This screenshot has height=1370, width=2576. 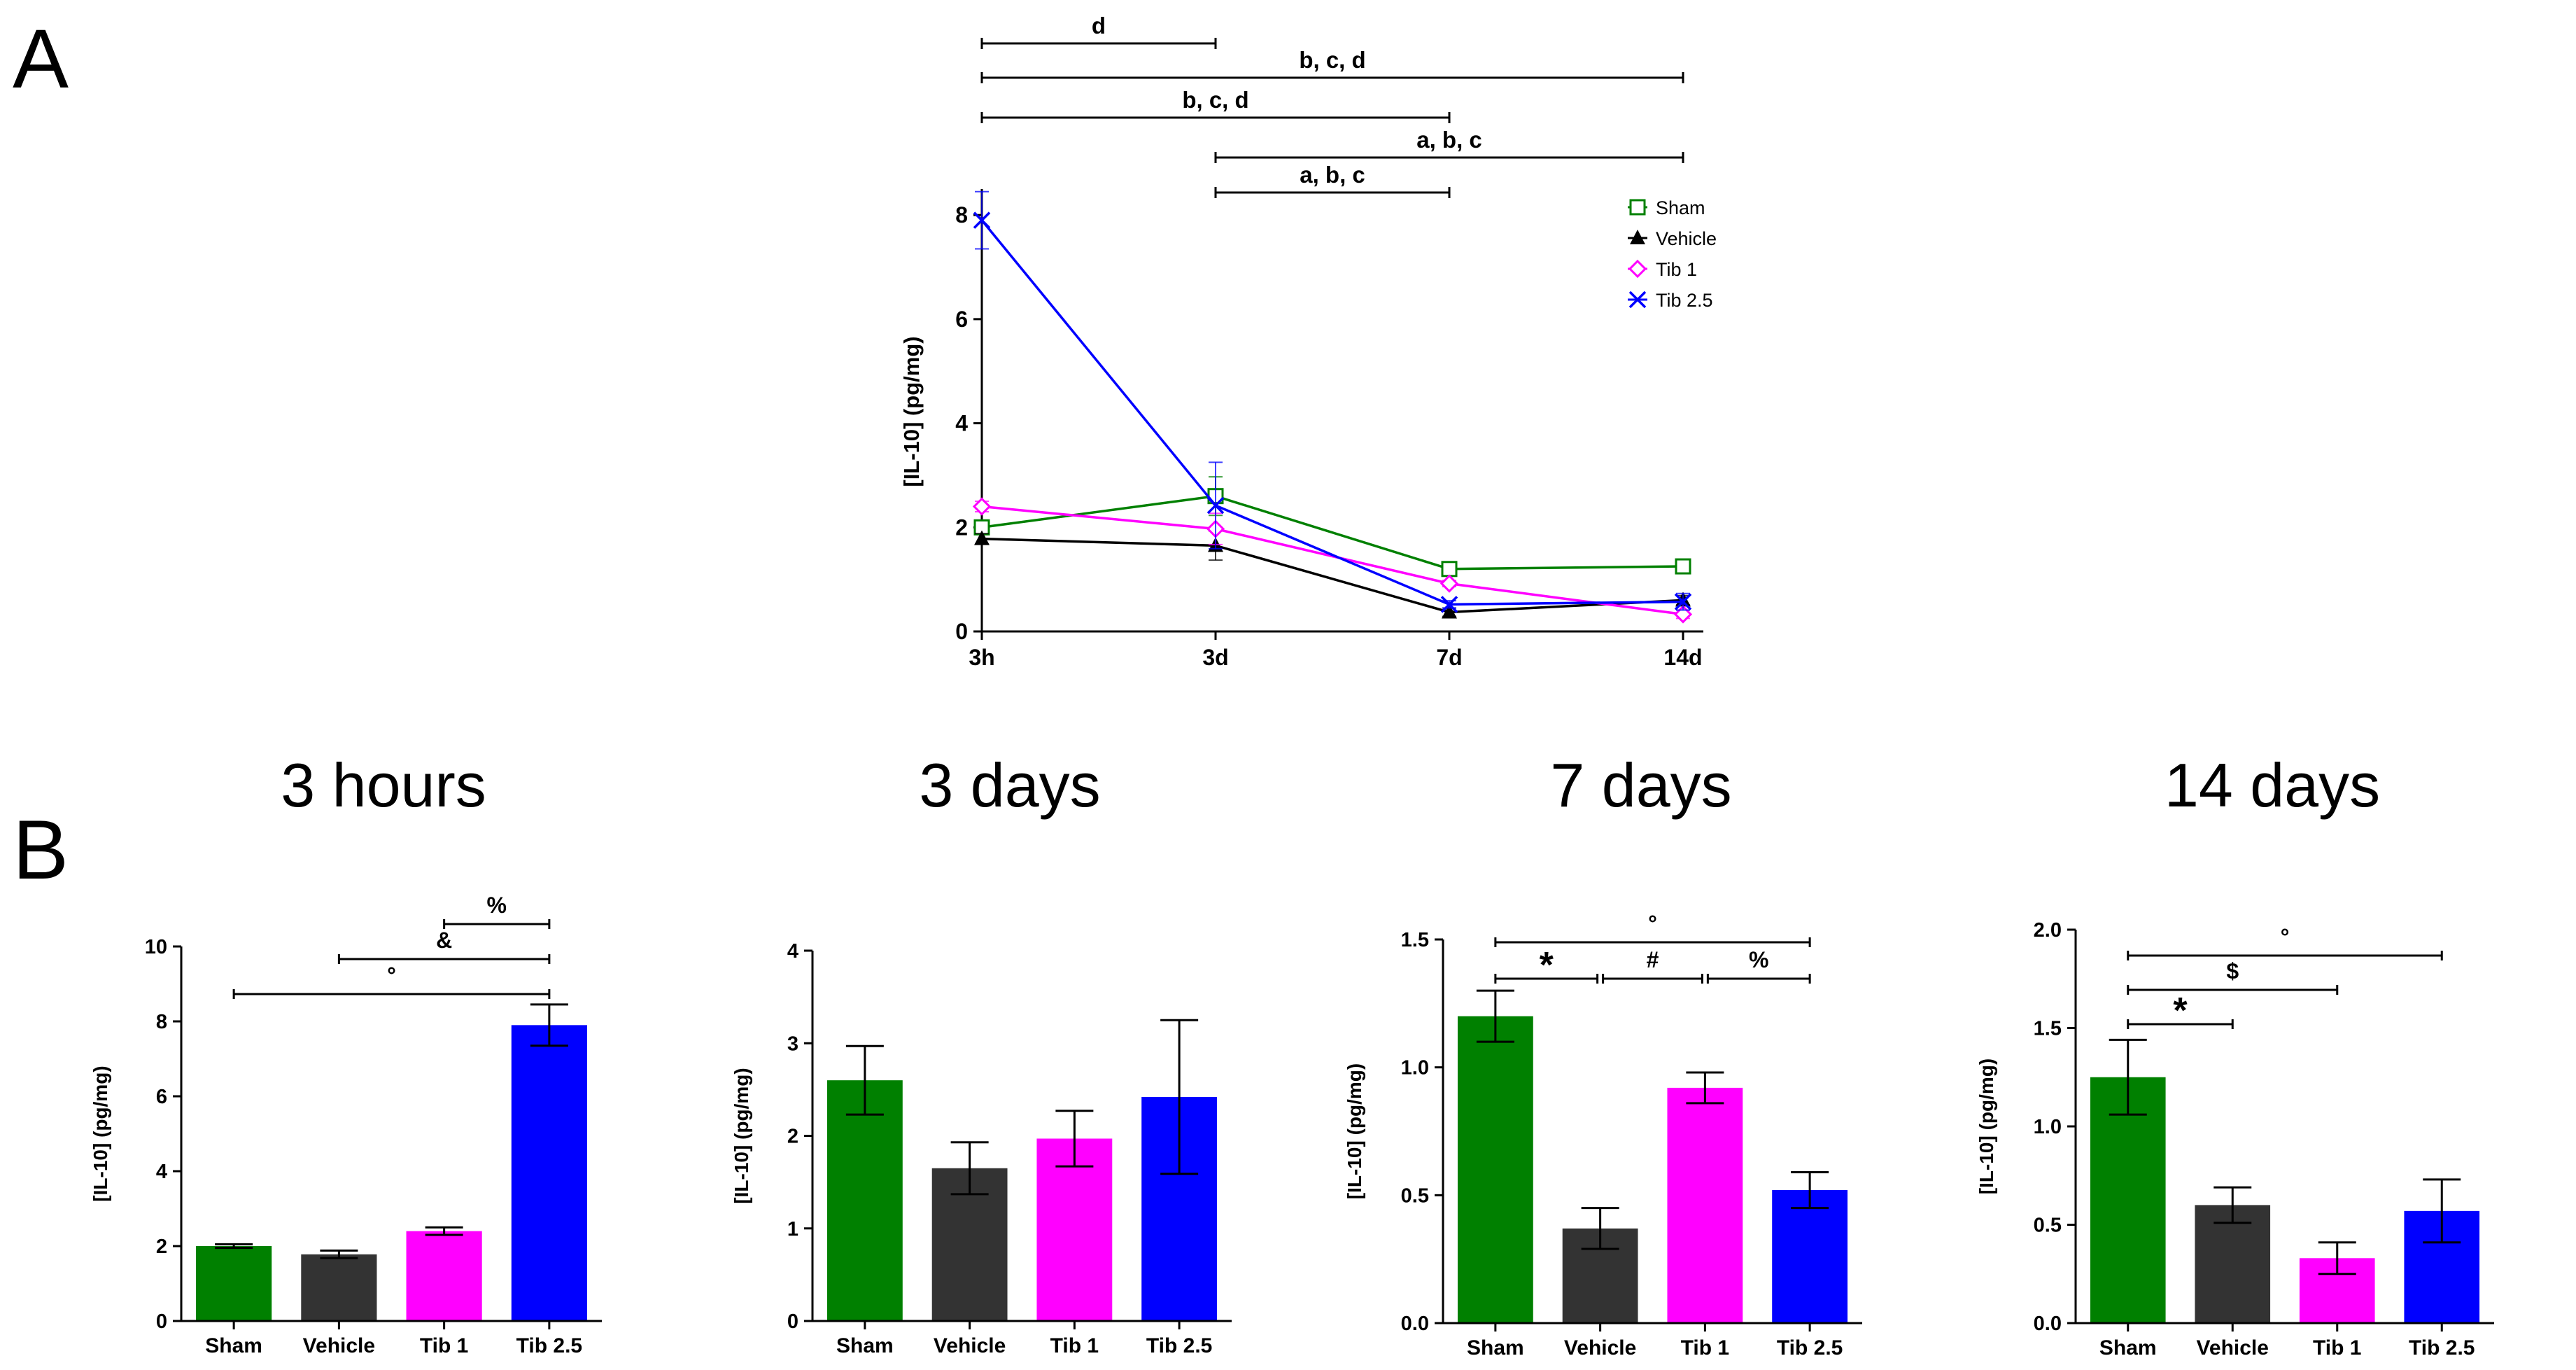 What do you see at coordinates (1099, 26) in the screenshot?
I see `significance-label: d` at bounding box center [1099, 26].